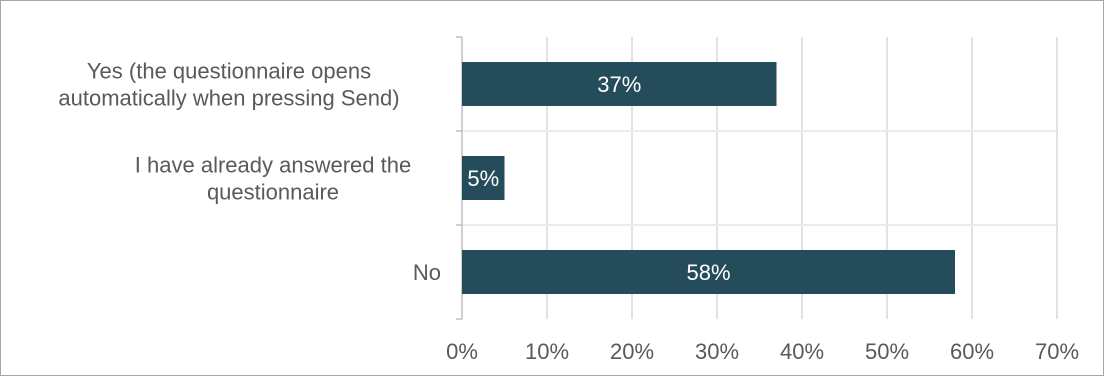 This screenshot has width=1104, height=377. I want to click on category-label-line: automatically when pressing Send), so click(228, 98).